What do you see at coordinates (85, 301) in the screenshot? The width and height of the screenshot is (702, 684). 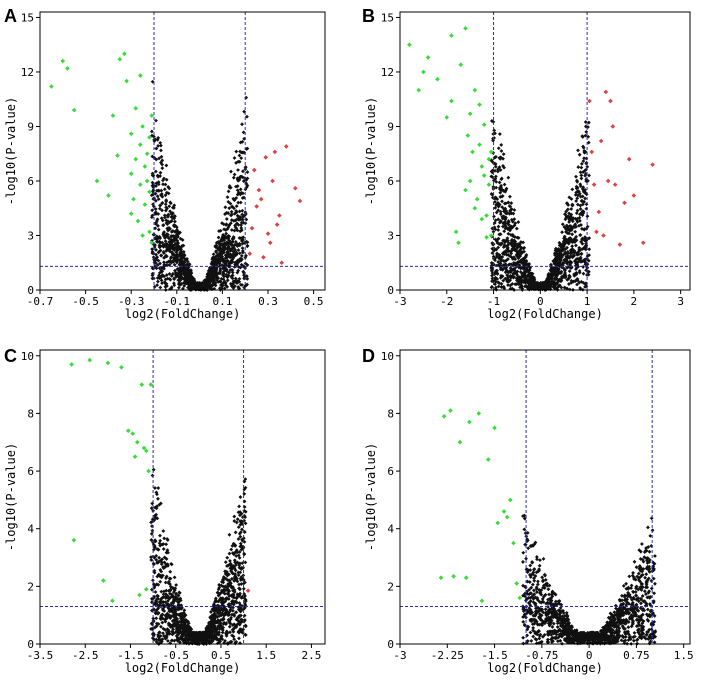 I see `x-tick-label: -0.5` at bounding box center [85, 301].